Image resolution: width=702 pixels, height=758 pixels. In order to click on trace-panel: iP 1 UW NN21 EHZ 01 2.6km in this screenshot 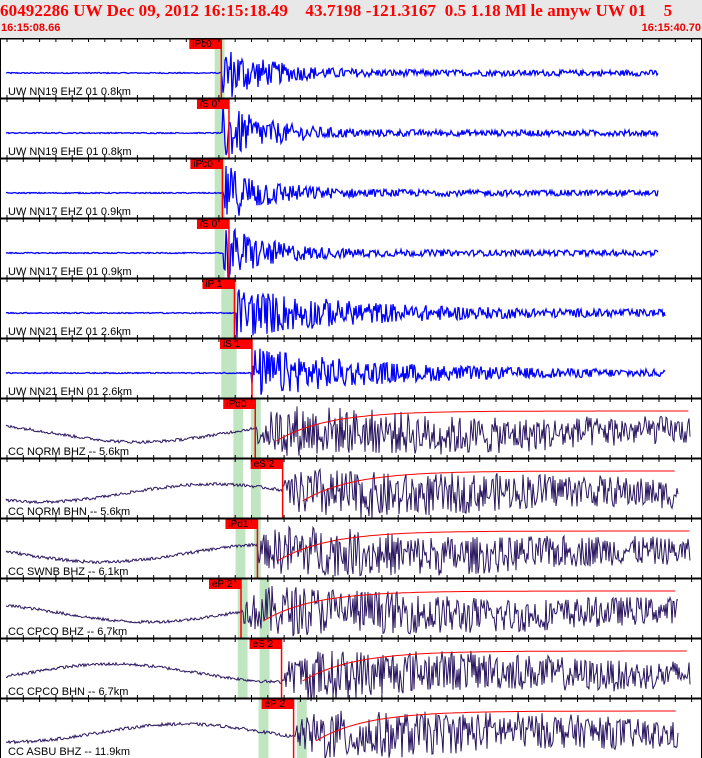, I will do `click(351, 306)`.